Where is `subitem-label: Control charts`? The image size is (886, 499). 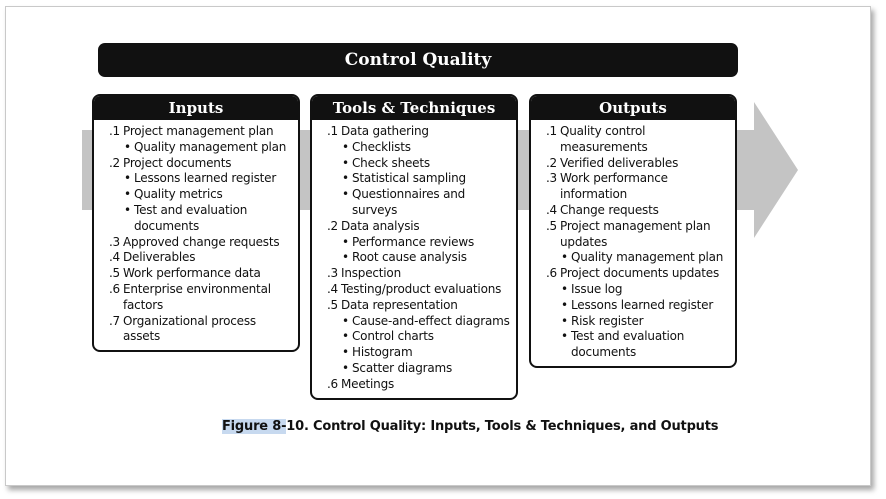
subitem-label: Control charts is located at coordinates (393, 336).